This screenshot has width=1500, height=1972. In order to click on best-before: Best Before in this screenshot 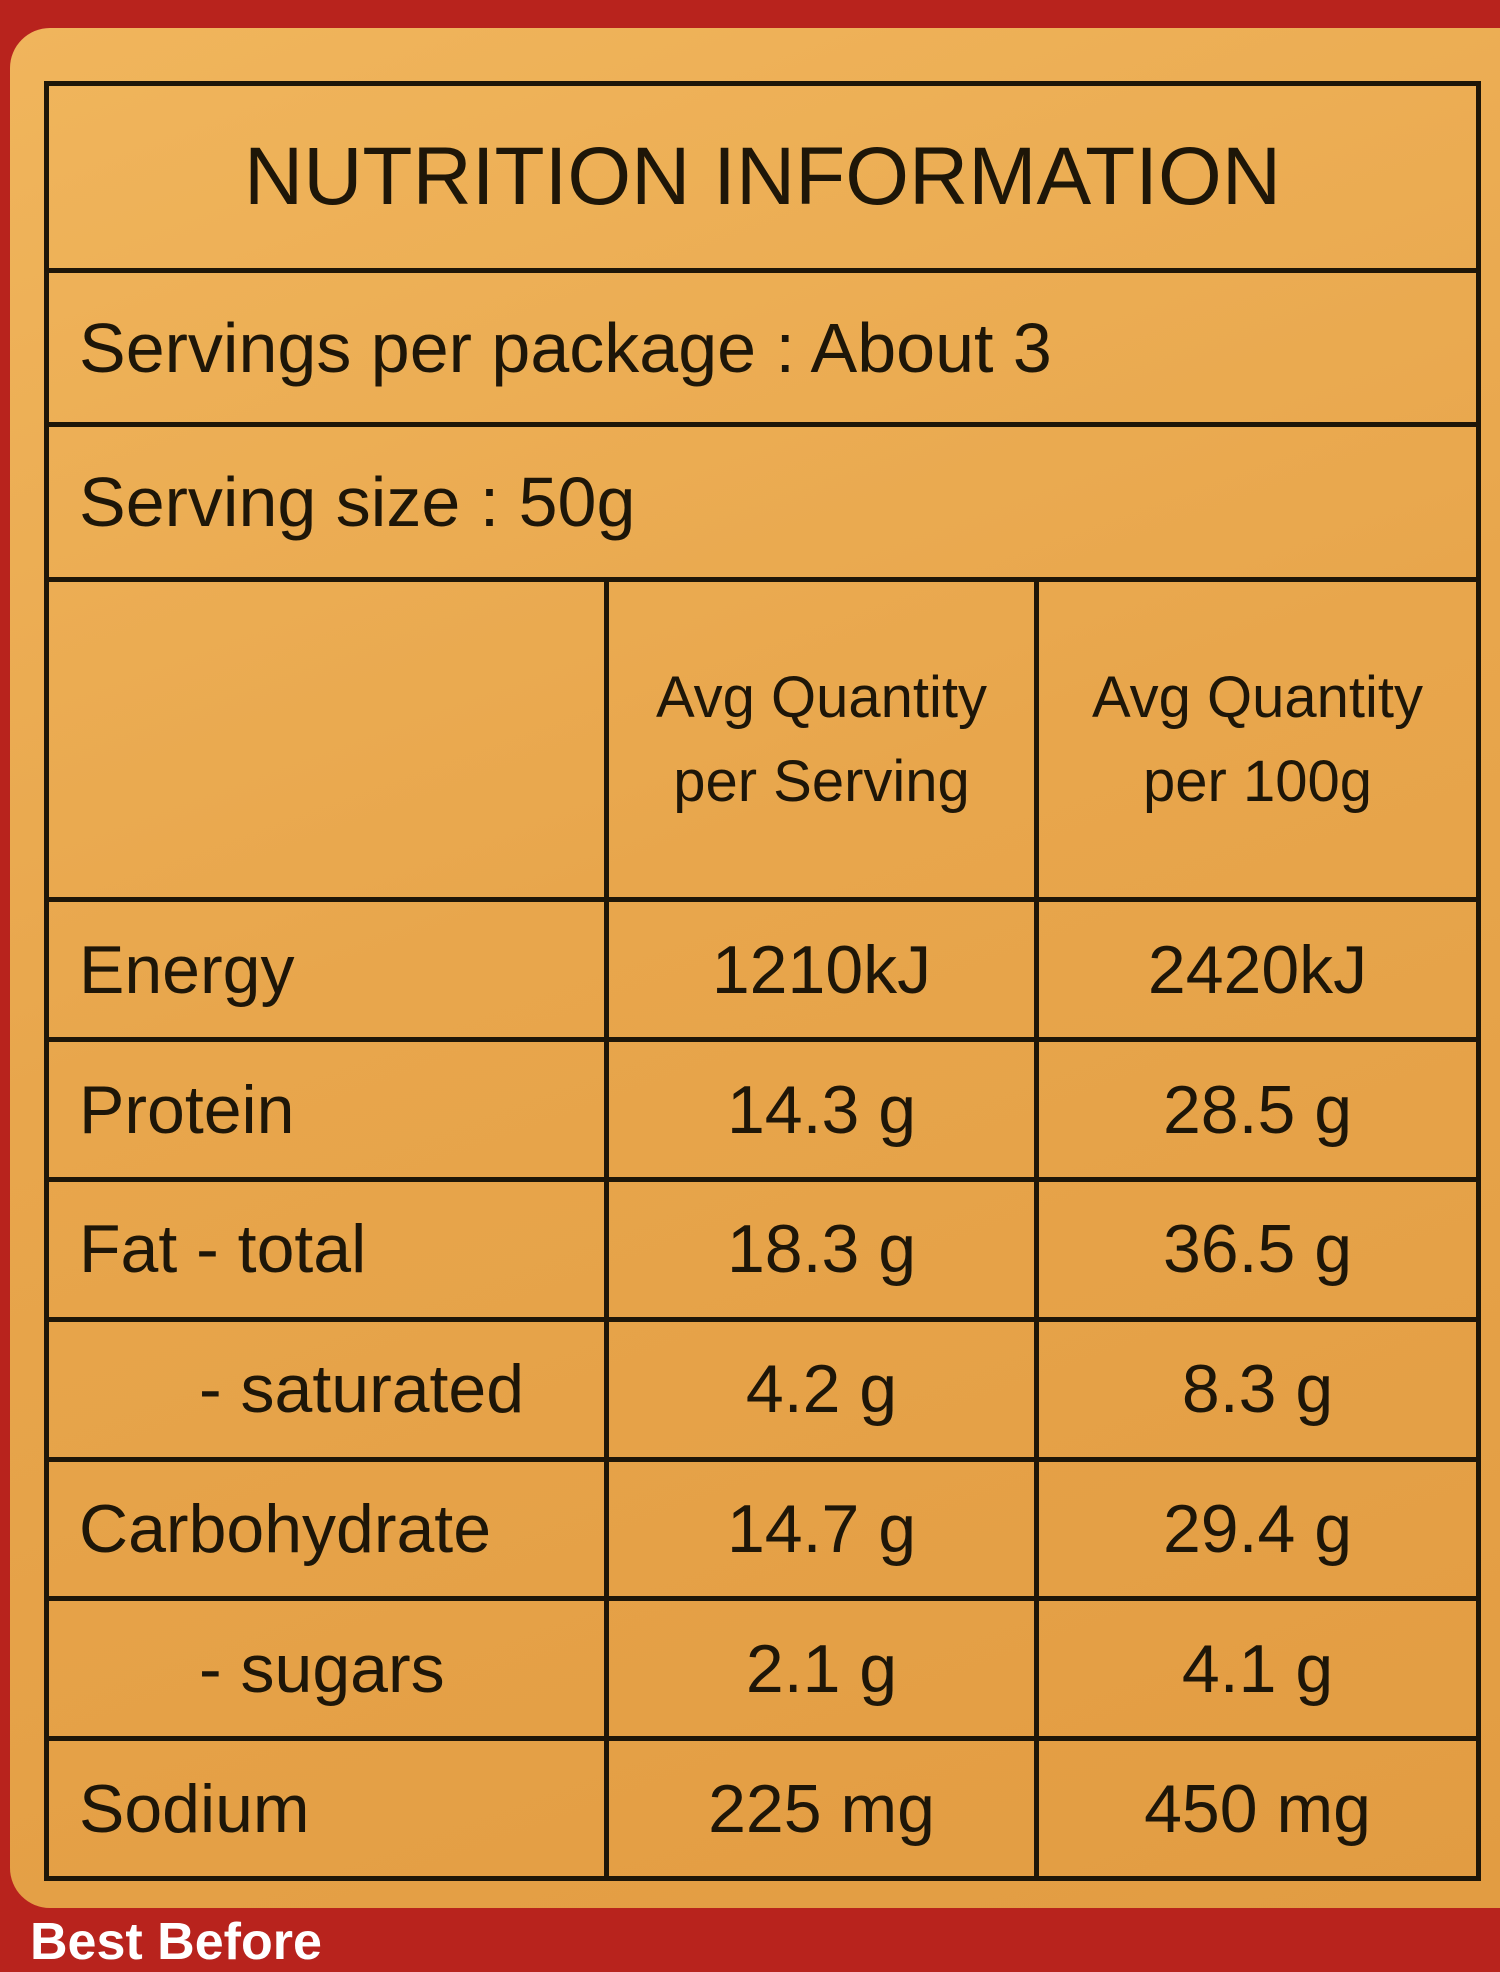, I will do `click(176, 1942)`.